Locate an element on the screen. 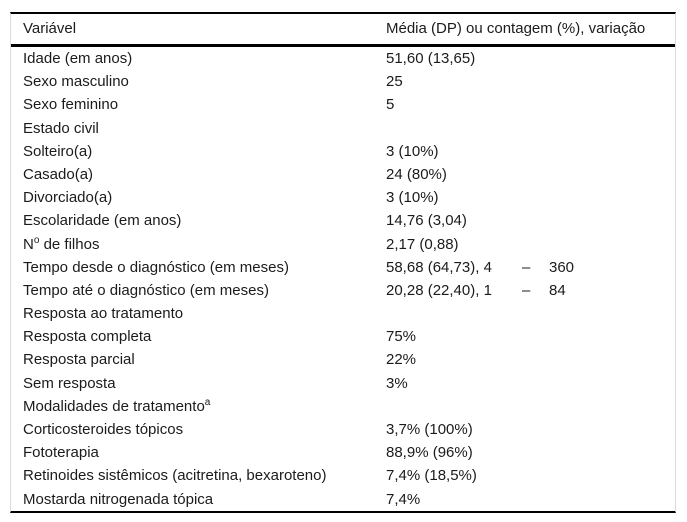 The width and height of the screenshot is (687, 522). table-row: Sexo masculino 25 is located at coordinates (343, 81).